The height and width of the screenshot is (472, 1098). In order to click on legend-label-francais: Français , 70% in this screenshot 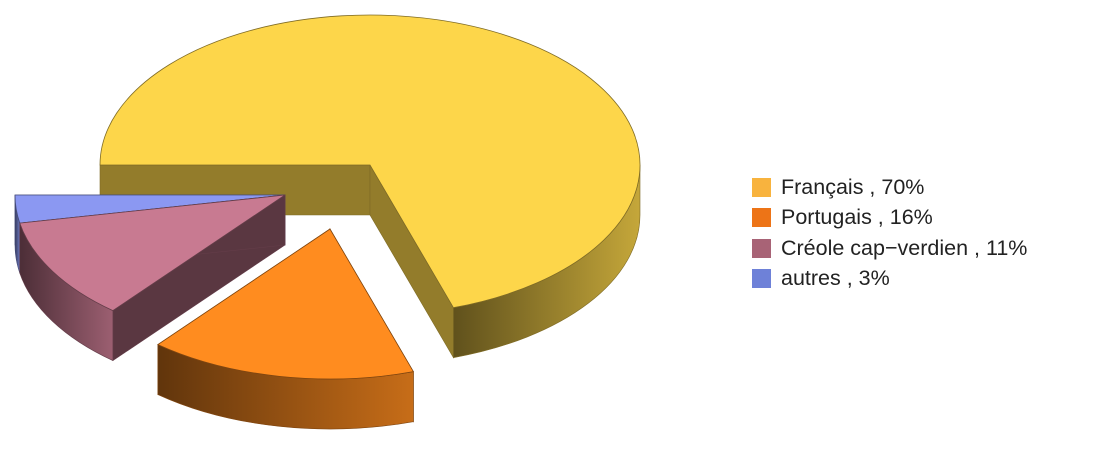, I will do `click(853, 186)`.